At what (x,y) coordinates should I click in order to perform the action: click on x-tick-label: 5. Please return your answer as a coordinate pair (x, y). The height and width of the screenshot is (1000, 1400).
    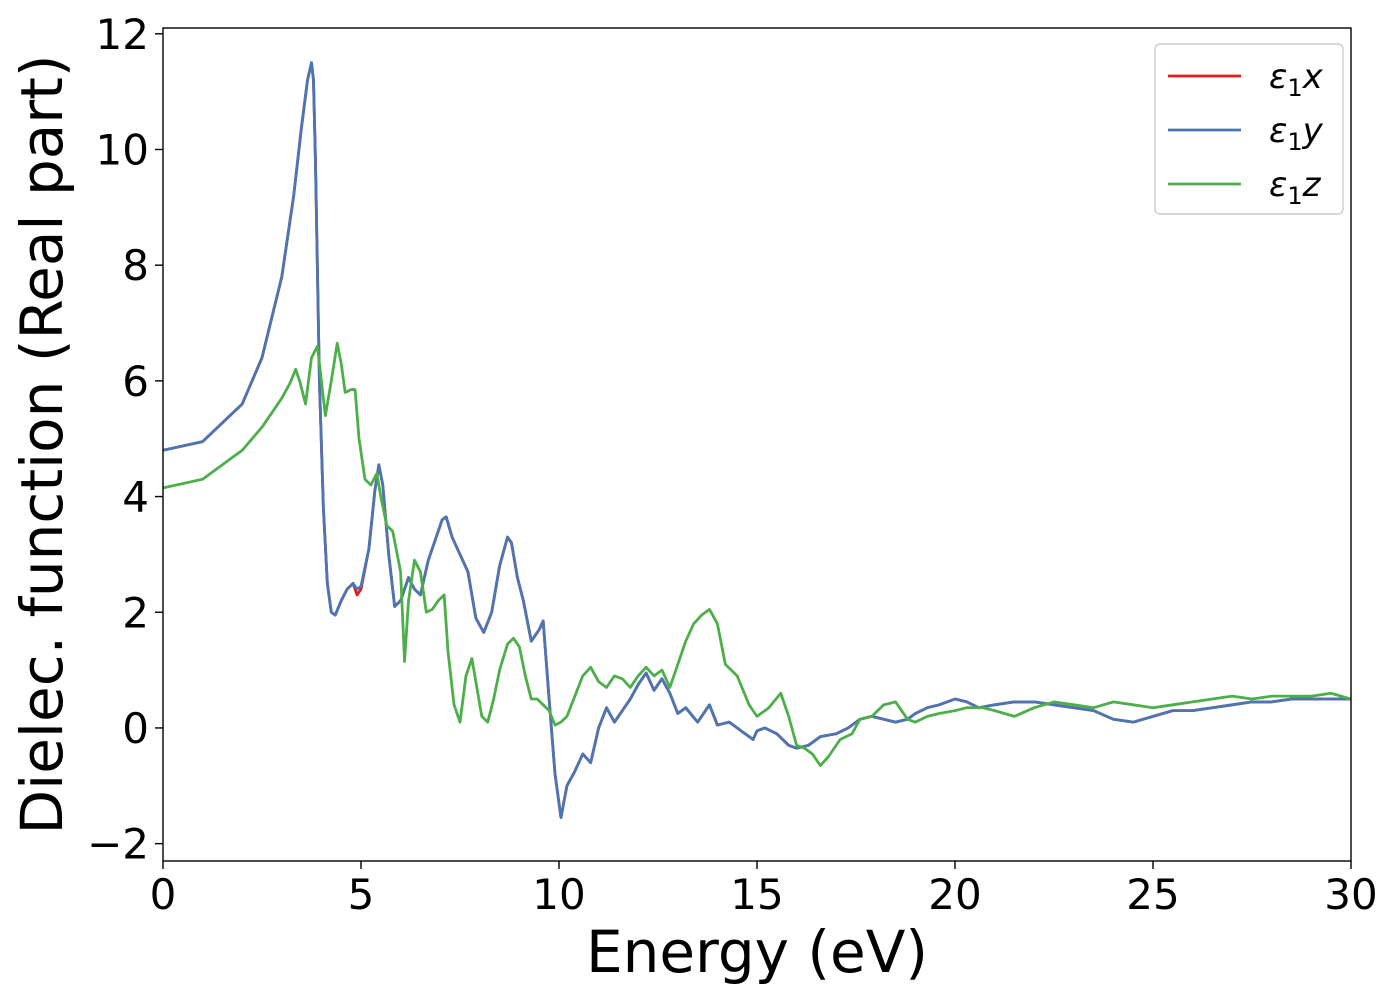
    Looking at the image, I should click on (361, 894).